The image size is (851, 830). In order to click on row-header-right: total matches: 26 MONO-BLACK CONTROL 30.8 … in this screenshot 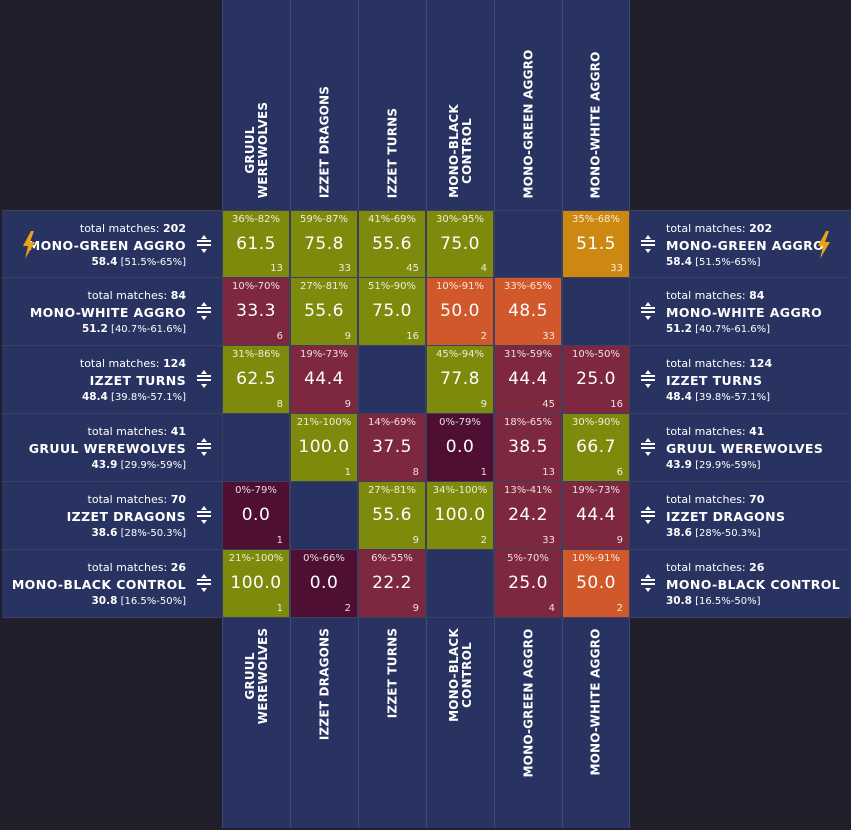, I will do `click(740, 584)`.